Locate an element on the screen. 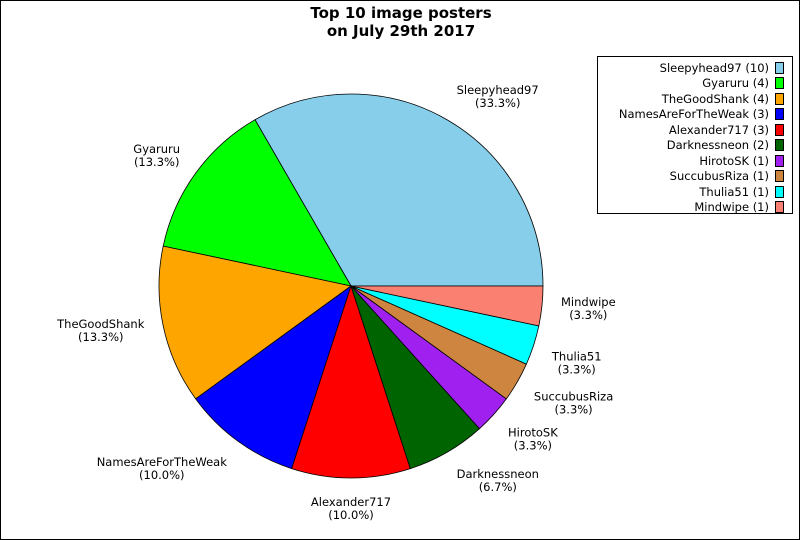  pie-slice-sleepyhead97 is located at coordinates (399, 190).